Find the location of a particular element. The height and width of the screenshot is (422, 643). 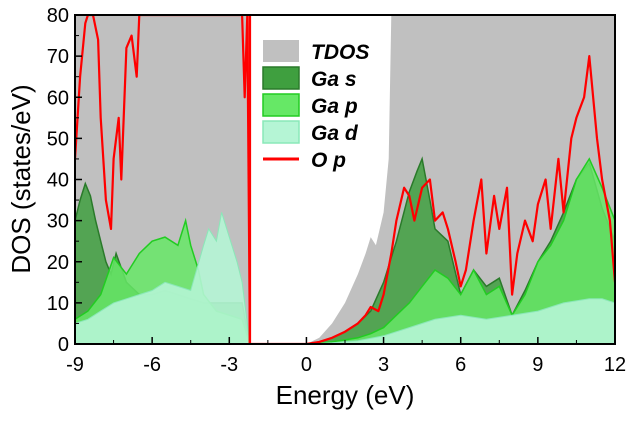

legend-swatch-ga-s is located at coordinates (281, 78).